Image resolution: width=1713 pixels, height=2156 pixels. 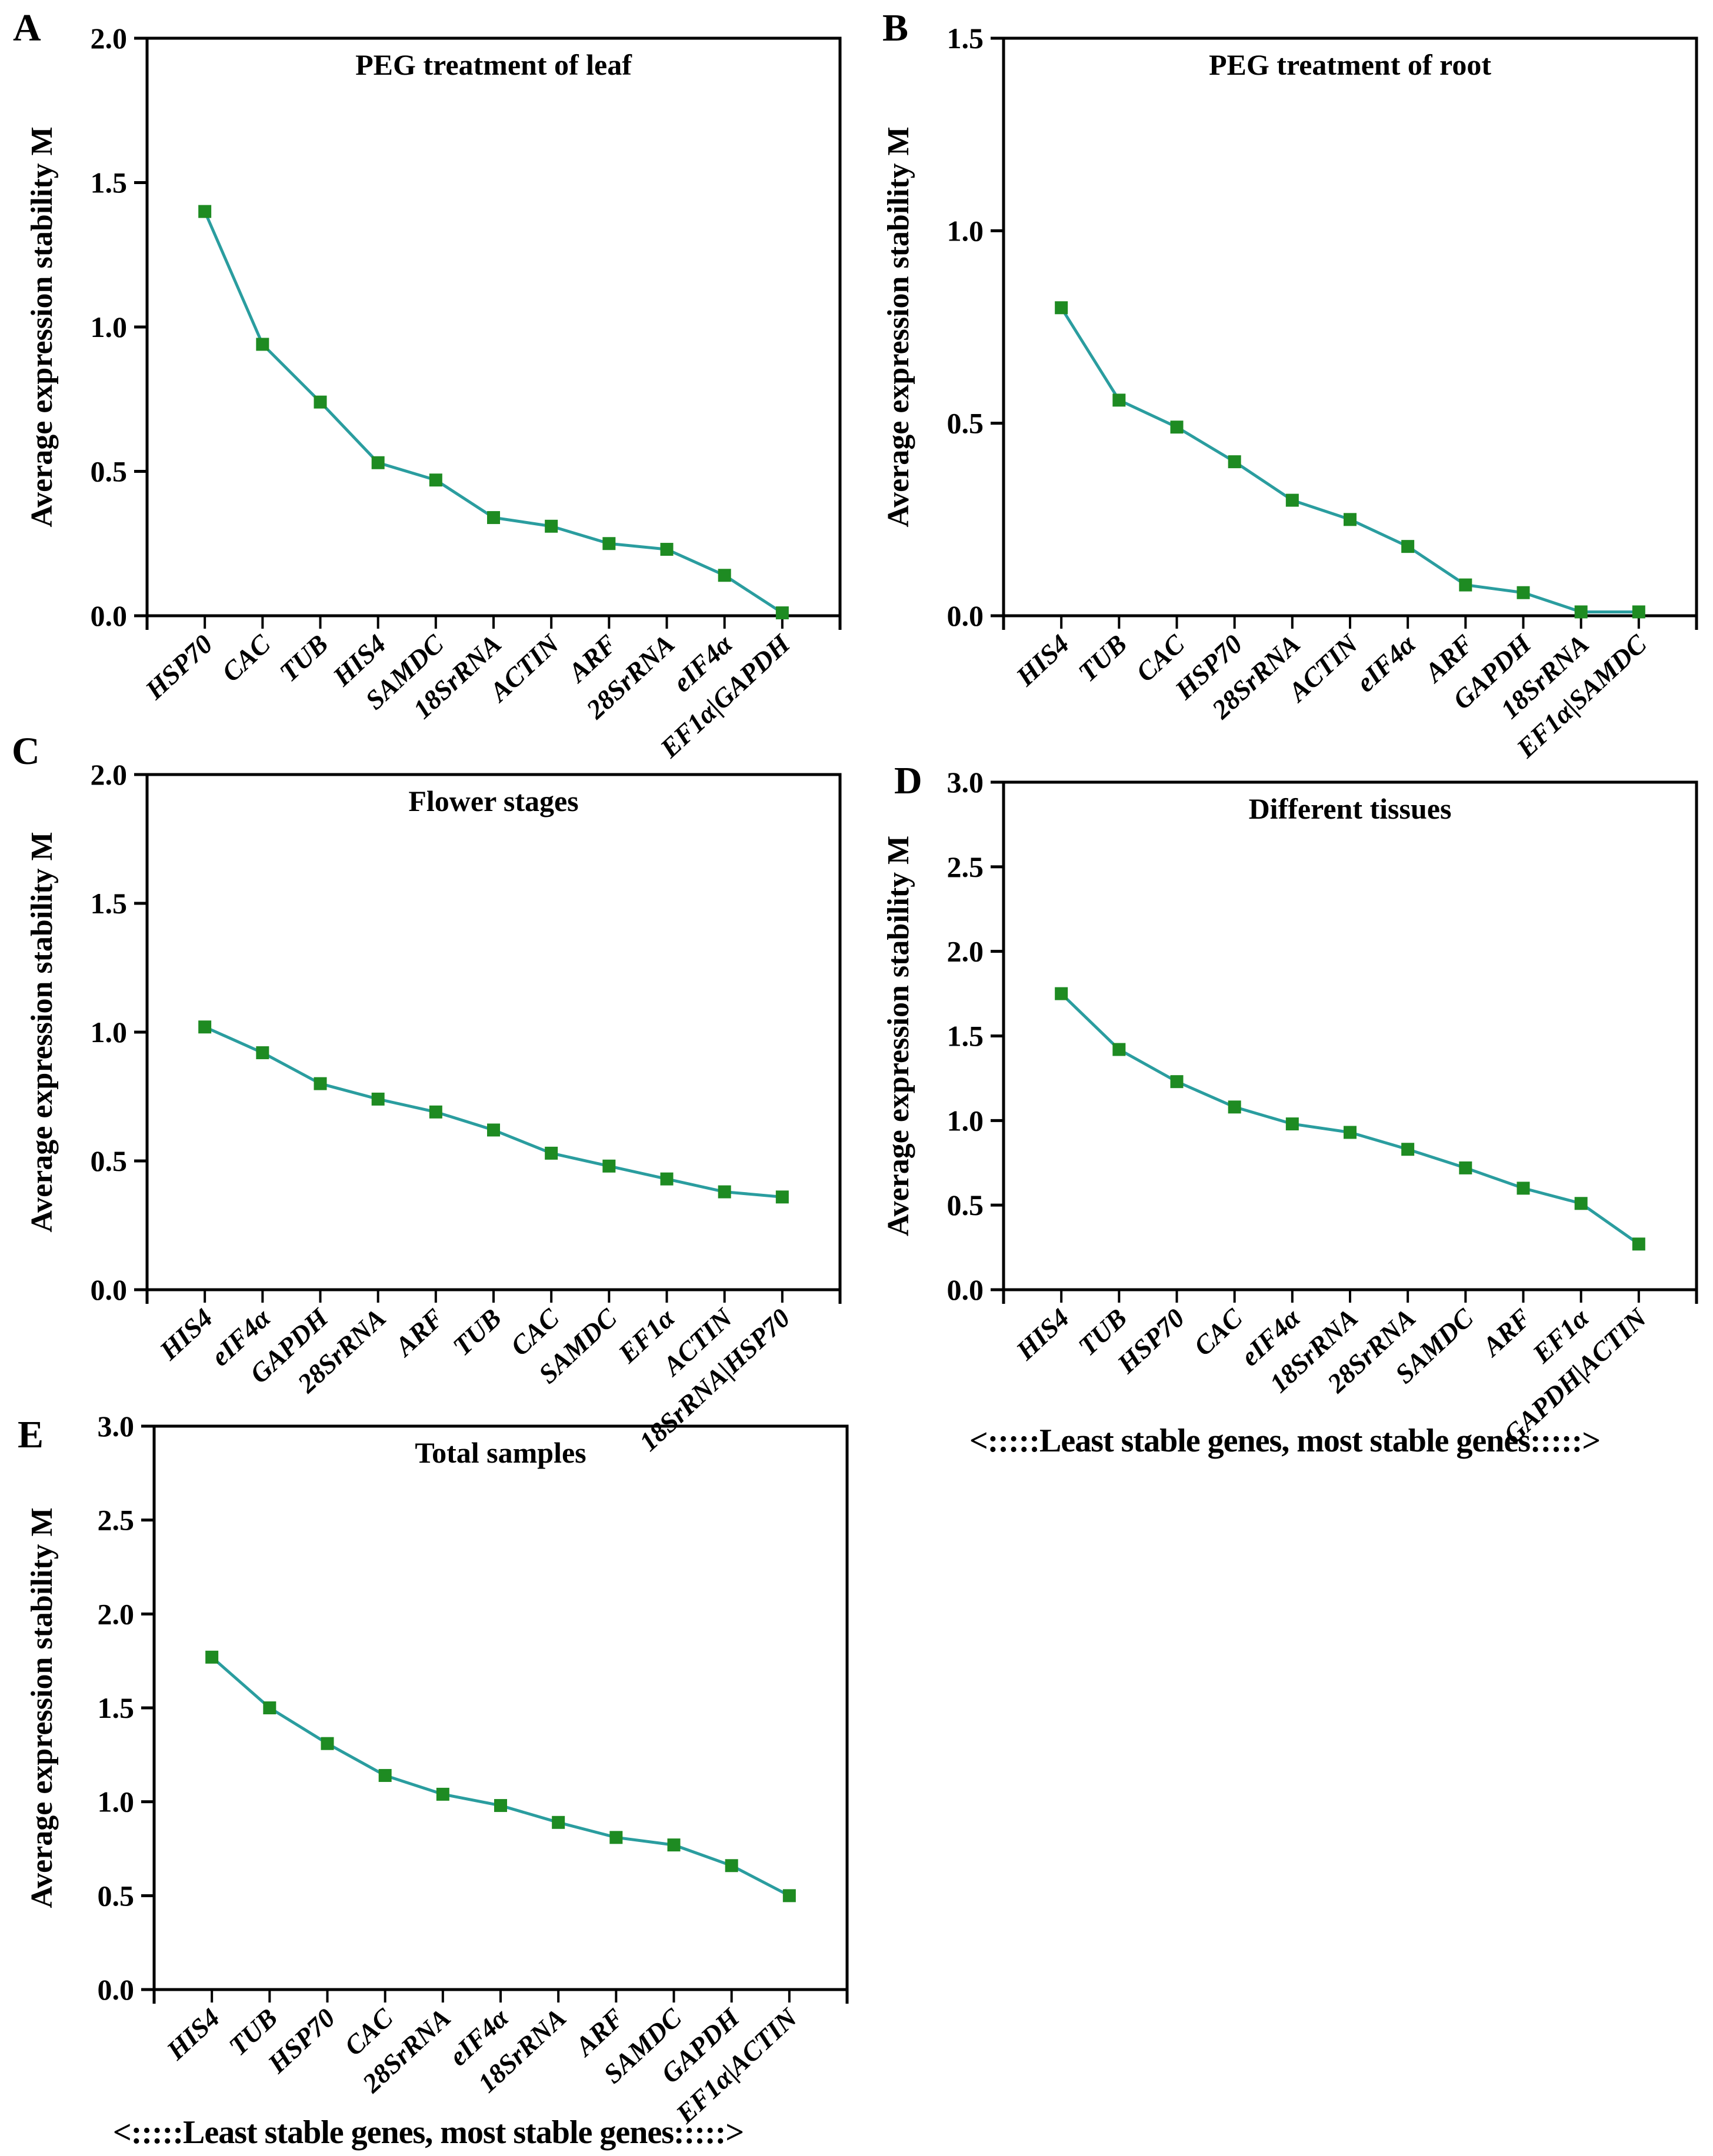 What do you see at coordinates (908, 781) in the screenshot?
I see `panel-letter-d: D` at bounding box center [908, 781].